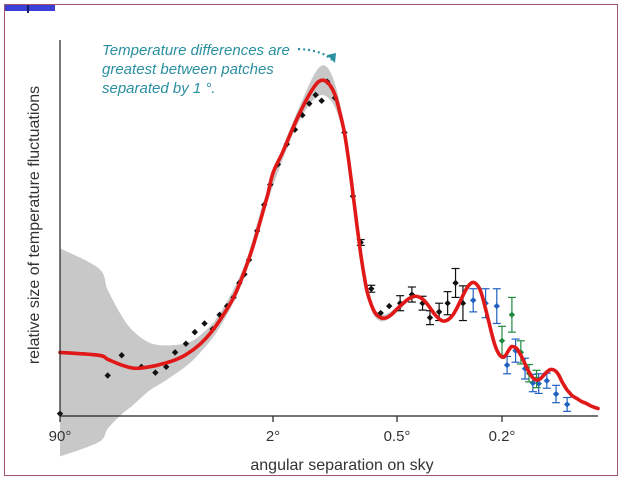 The width and height of the screenshot is (633, 483). What do you see at coordinates (315, 54) in the screenshot?
I see `annotation-arrow` at bounding box center [315, 54].